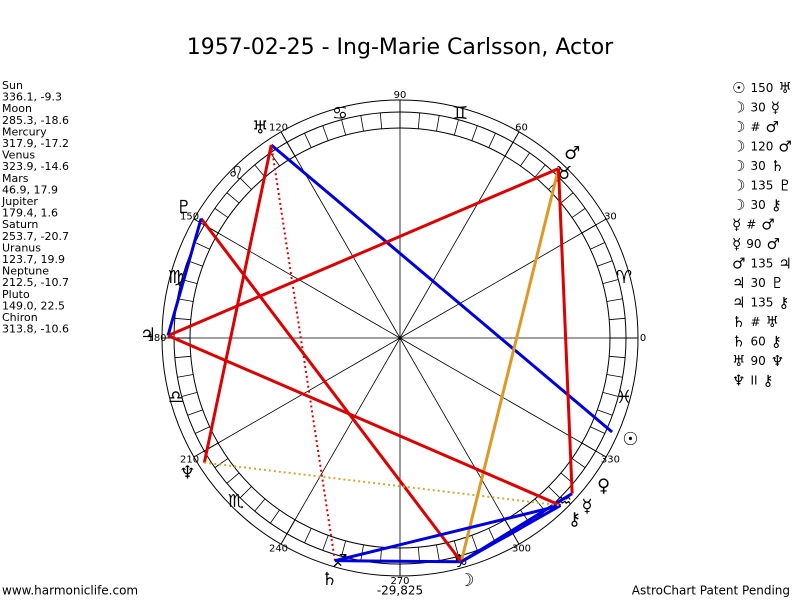 Image resolution: width=800 pixels, height=600 pixels. I want to click on sign-glyph: ♌, so click(236, 173).